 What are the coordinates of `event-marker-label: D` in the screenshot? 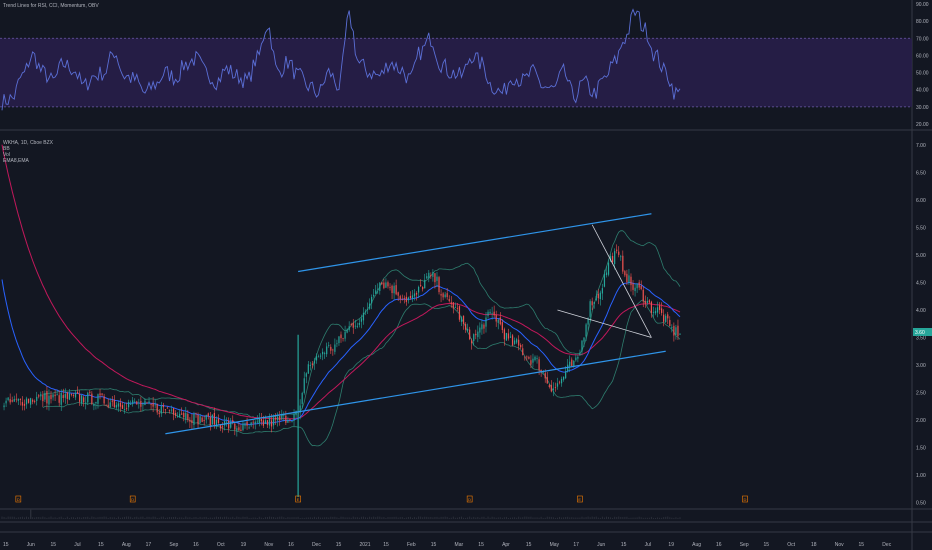 It's located at (745, 499).